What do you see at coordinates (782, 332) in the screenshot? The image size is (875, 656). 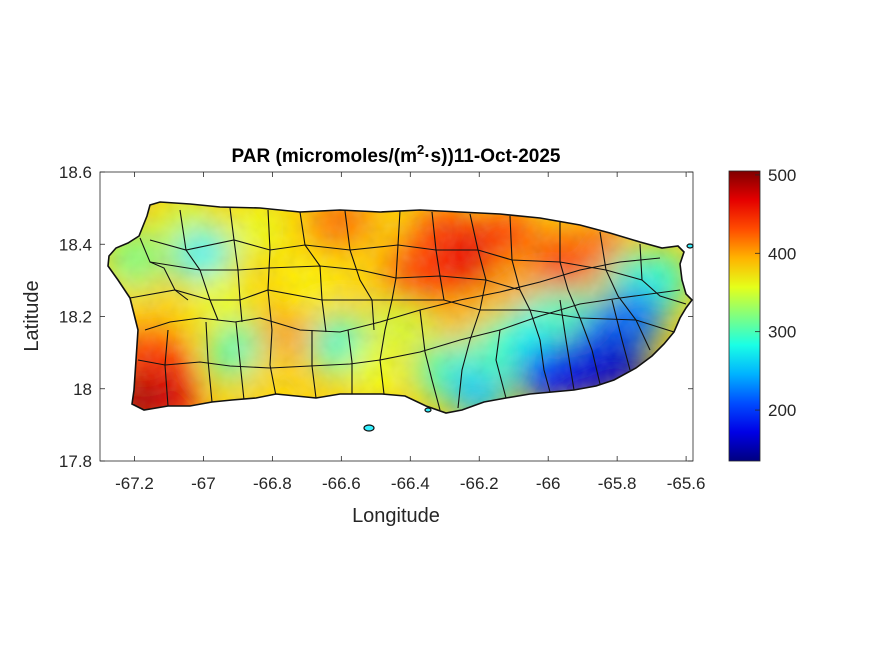 I see `colorbar-tick-label: 300` at bounding box center [782, 332].